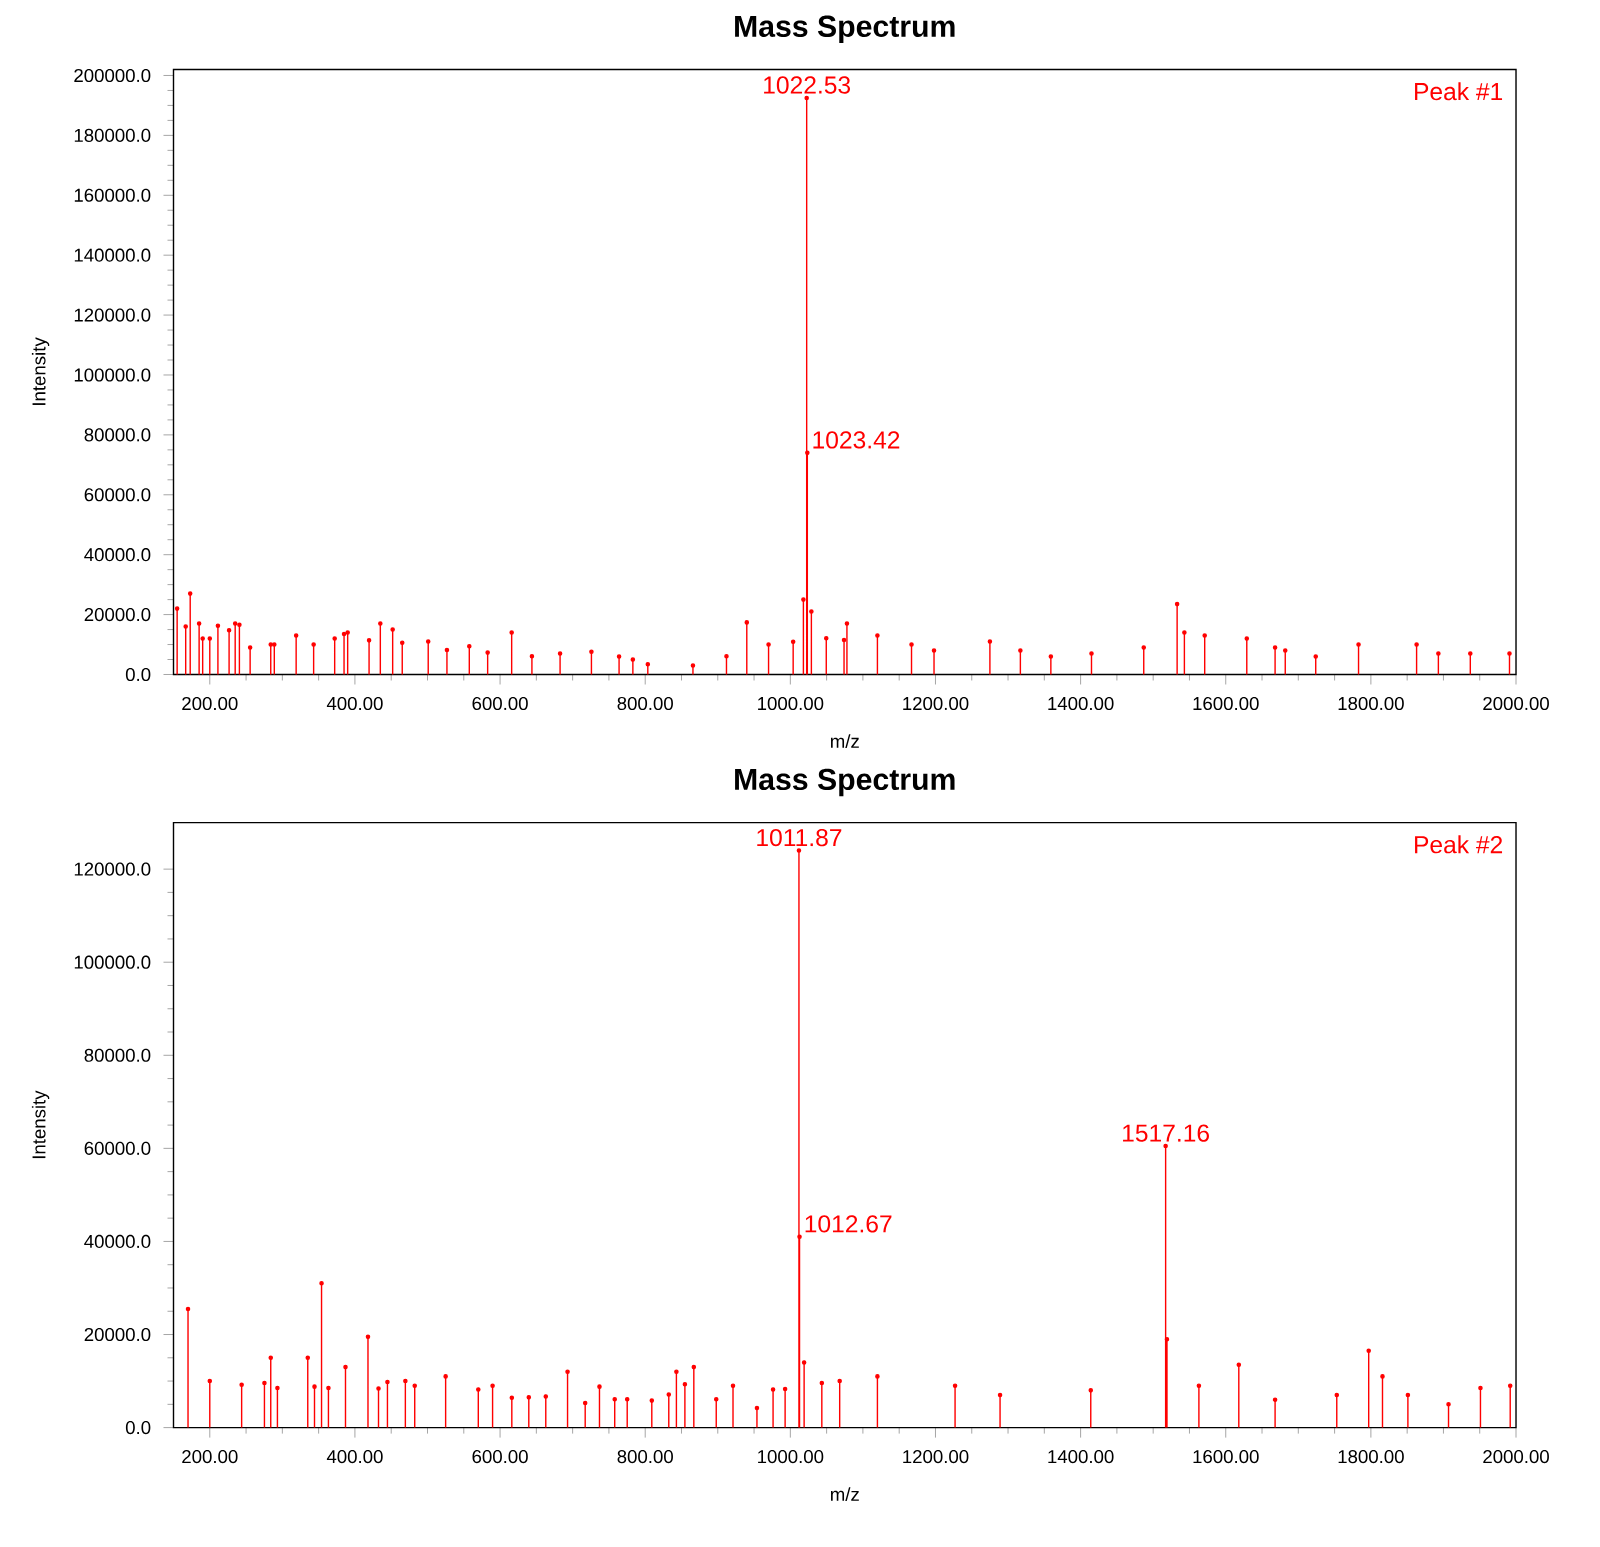  What do you see at coordinates (112, 255) in the screenshot?
I see `y-tick-label: 140000.0` at bounding box center [112, 255].